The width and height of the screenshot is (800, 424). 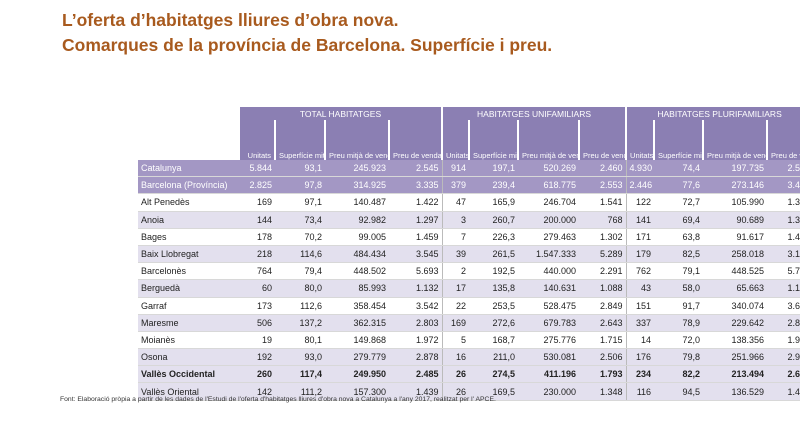 I want to click on table-cell: 97,8, so click(x=300, y=185).